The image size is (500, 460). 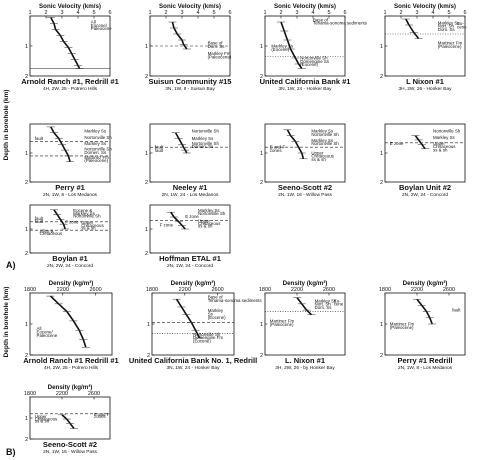 I want to click on chart-title: Neeley #1, so click(x=190, y=187).